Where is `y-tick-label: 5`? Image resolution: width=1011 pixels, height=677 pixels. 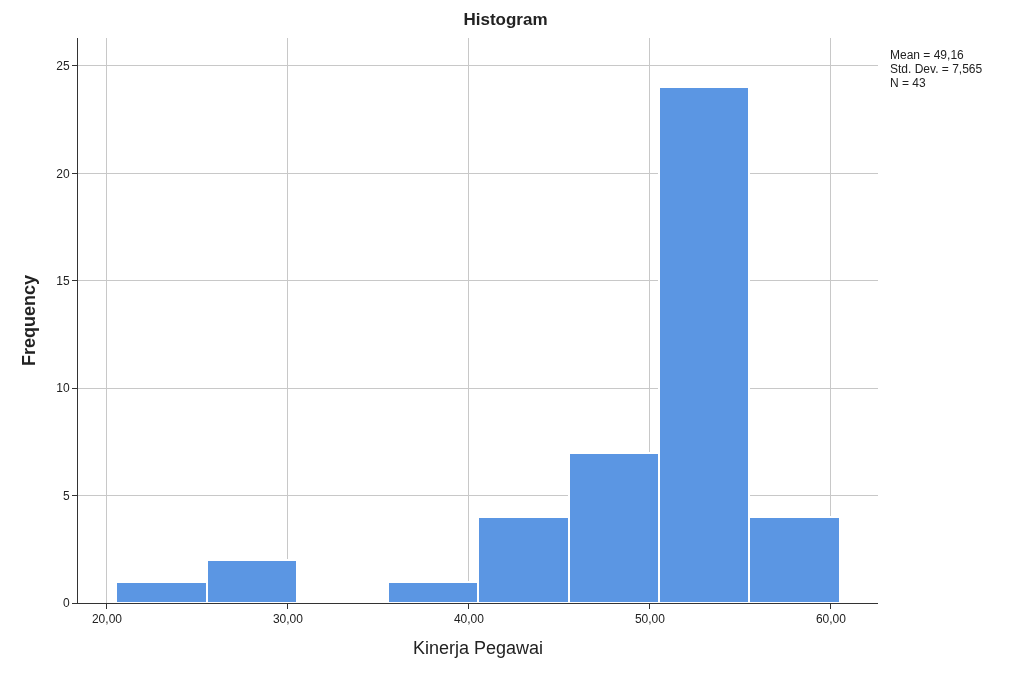
y-tick-label: 5 is located at coordinates (66, 495).